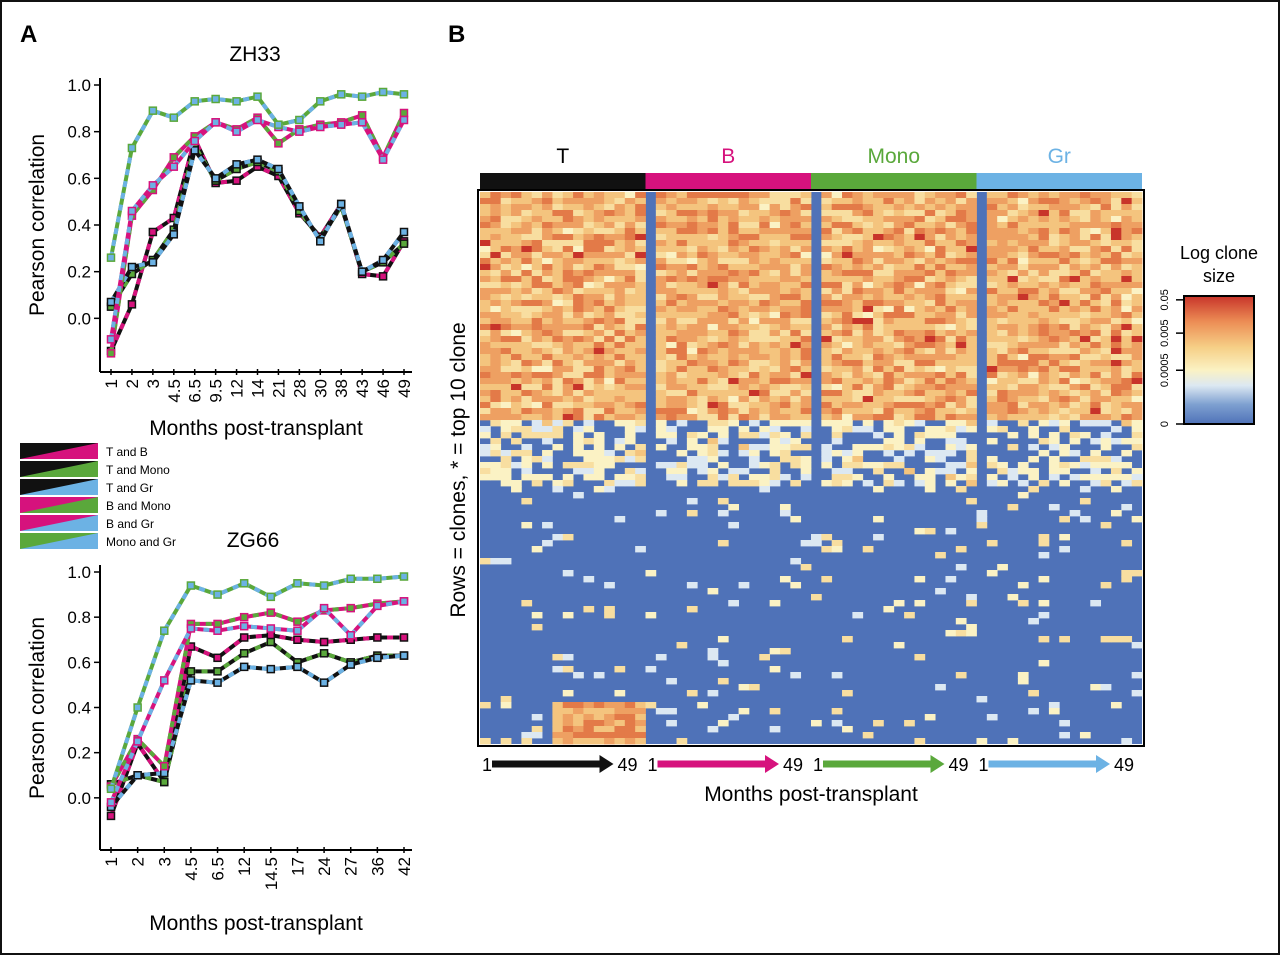  Describe the element at coordinates (383, 159) in the screenshot. I see `zh33-series-b-and-gr-point` at that location.